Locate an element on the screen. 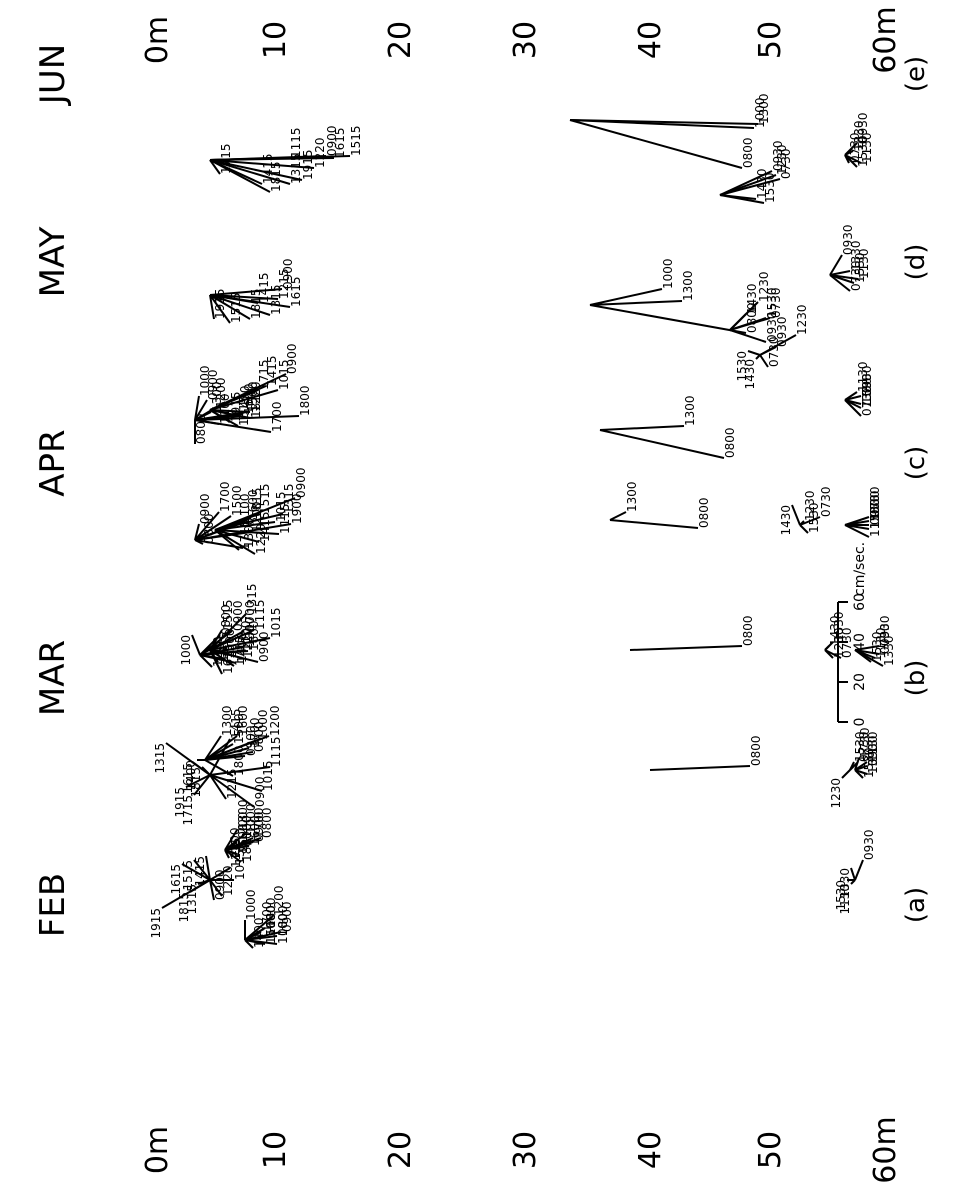  vector-time-label: 1400 is located at coordinates (242, 647).